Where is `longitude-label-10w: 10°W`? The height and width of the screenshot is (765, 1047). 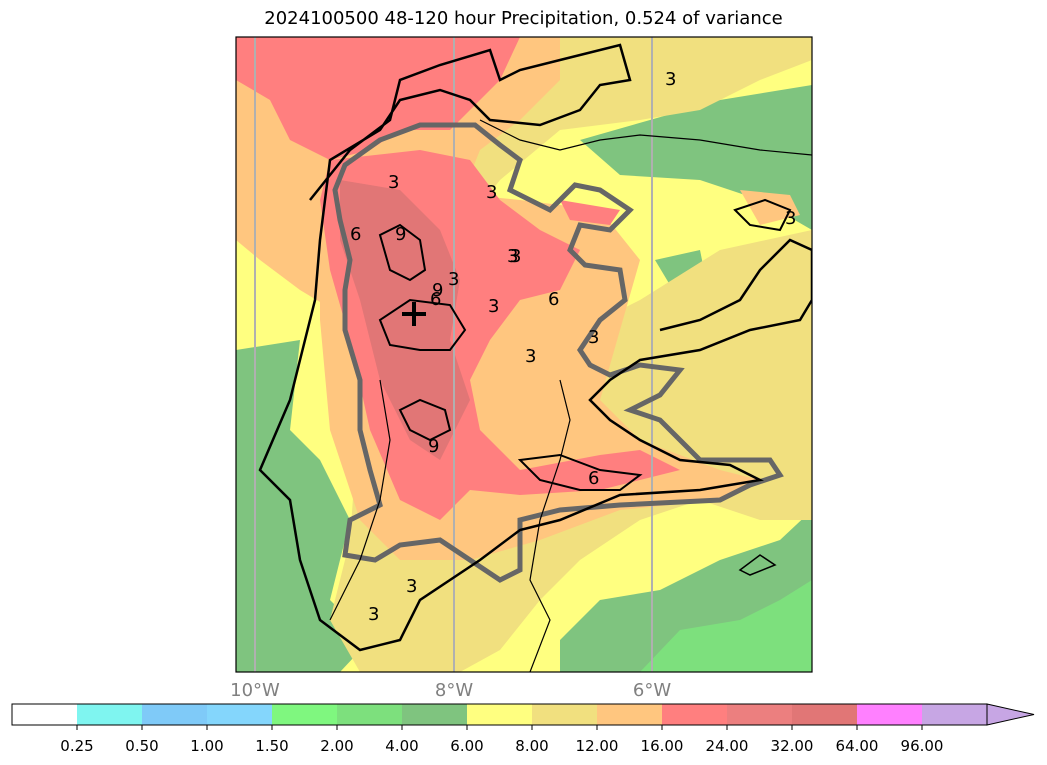
longitude-label-10w: 10°W is located at coordinates (255, 690).